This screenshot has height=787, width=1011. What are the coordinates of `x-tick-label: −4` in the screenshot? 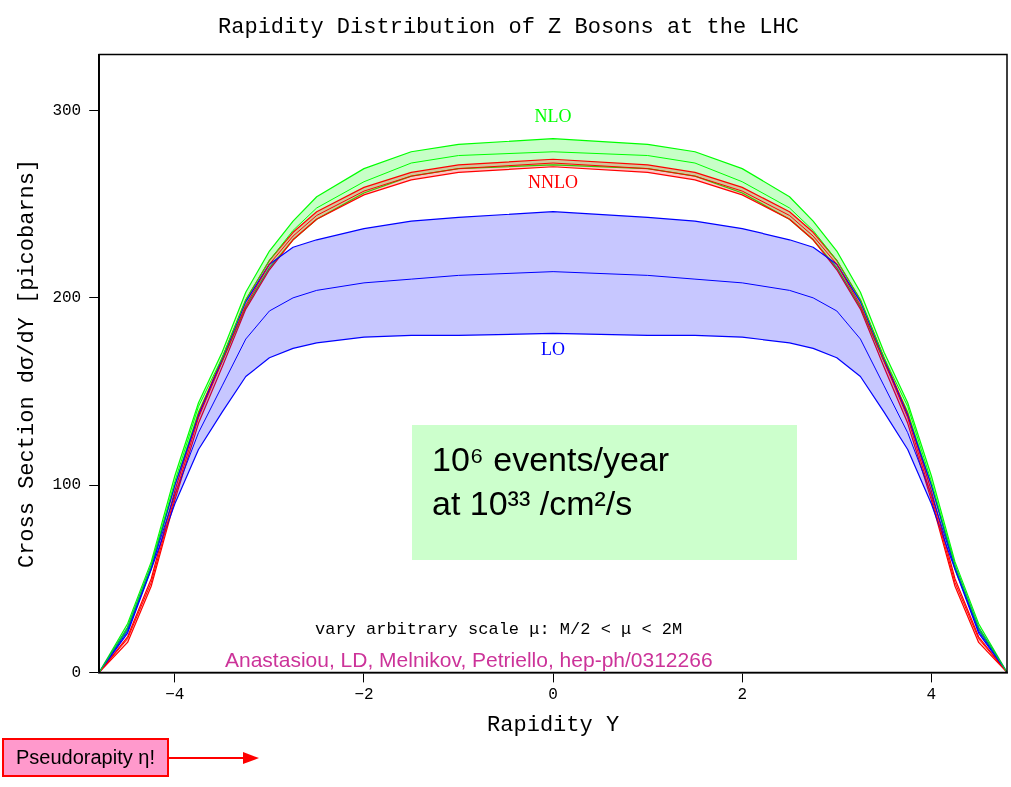 It's located at (175, 695).